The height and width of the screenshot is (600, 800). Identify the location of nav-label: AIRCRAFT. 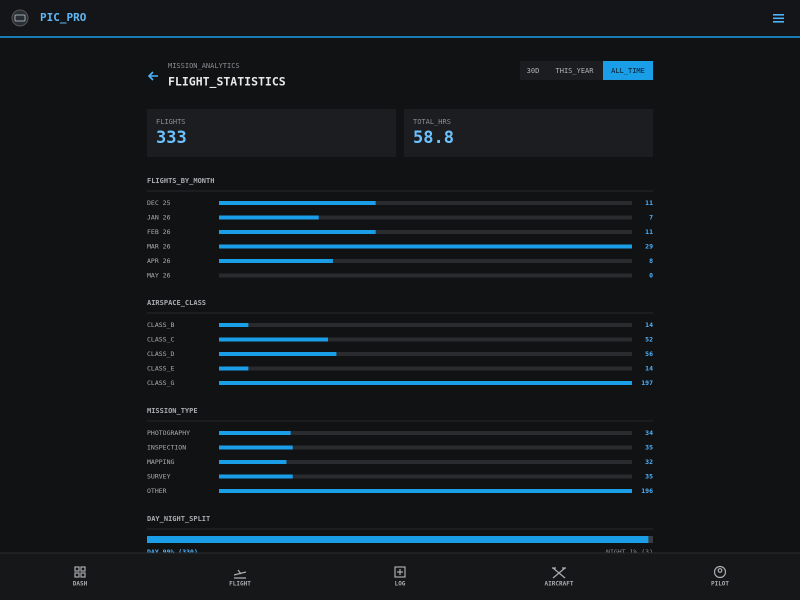
(559, 584).